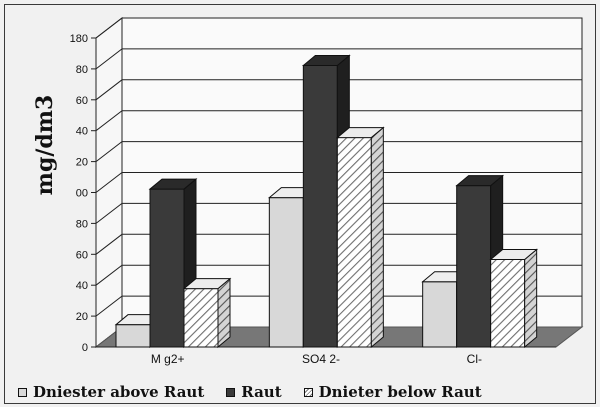  Describe the element at coordinates (168, 359) in the screenshot. I see `x-category-label: M g2+` at that location.